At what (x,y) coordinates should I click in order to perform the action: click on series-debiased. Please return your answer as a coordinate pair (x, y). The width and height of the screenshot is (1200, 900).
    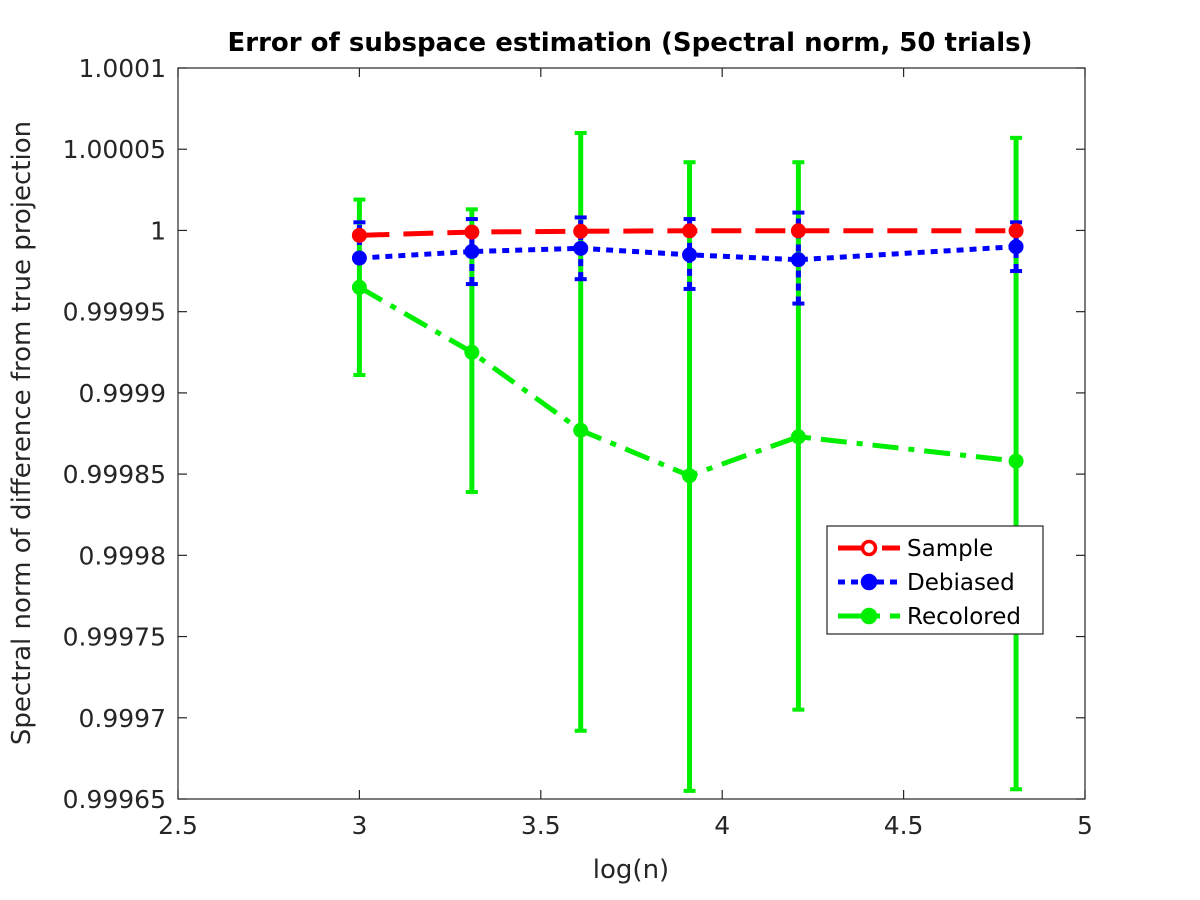
    Looking at the image, I should click on (687, 258).